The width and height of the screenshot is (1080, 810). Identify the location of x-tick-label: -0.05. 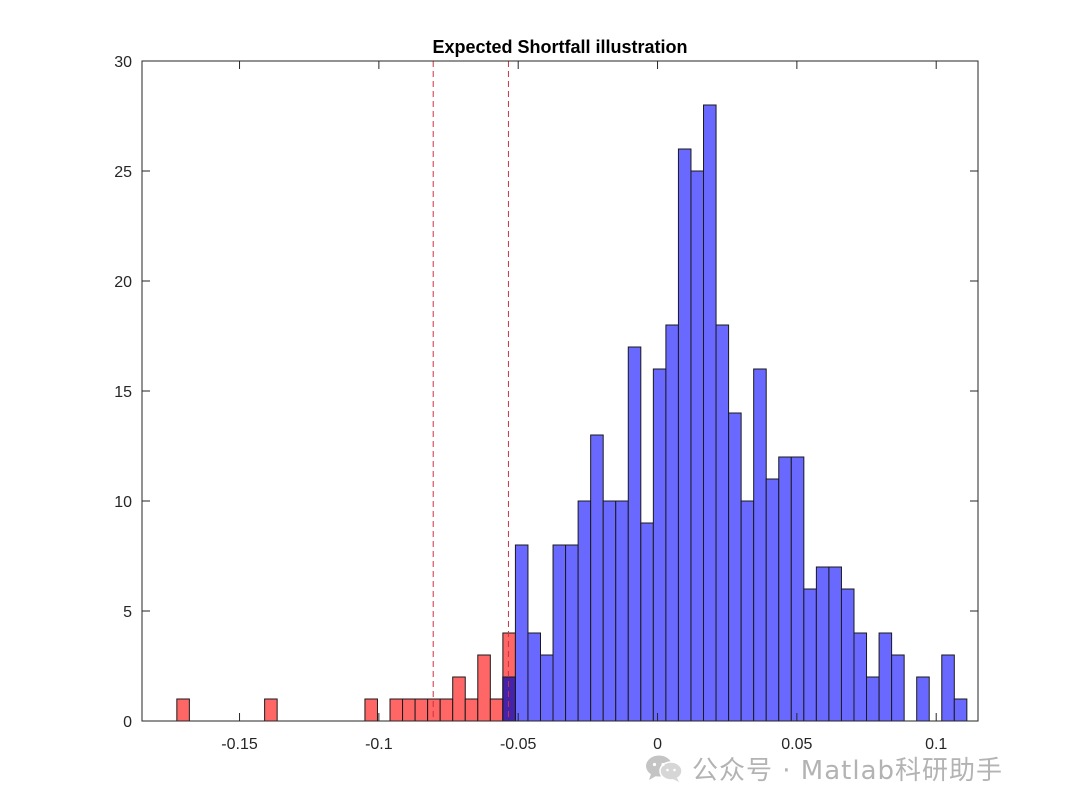
(518, 744).